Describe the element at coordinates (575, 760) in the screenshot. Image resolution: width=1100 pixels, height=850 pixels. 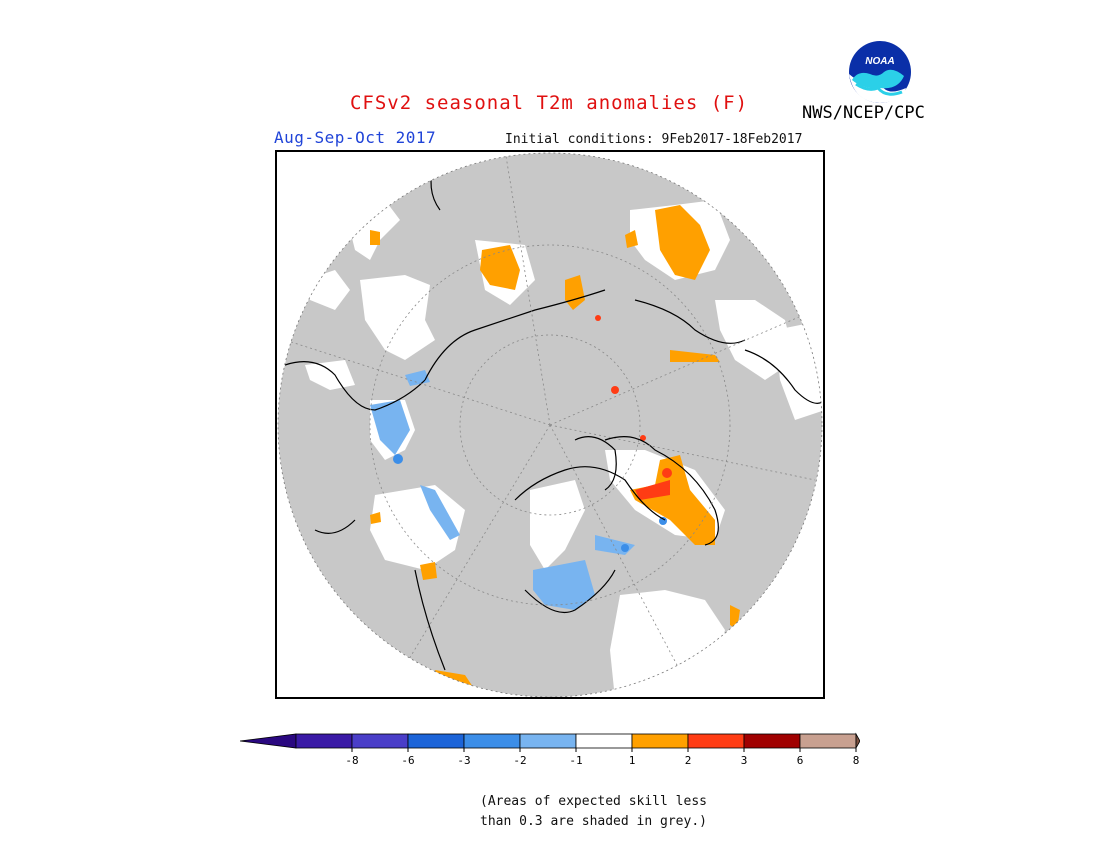
I see `colorbar-tick-label: -1` at that location.